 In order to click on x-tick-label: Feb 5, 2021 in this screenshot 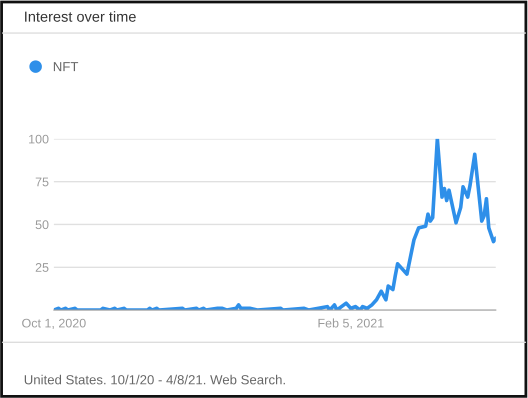, I will do `click(351, 324)`.